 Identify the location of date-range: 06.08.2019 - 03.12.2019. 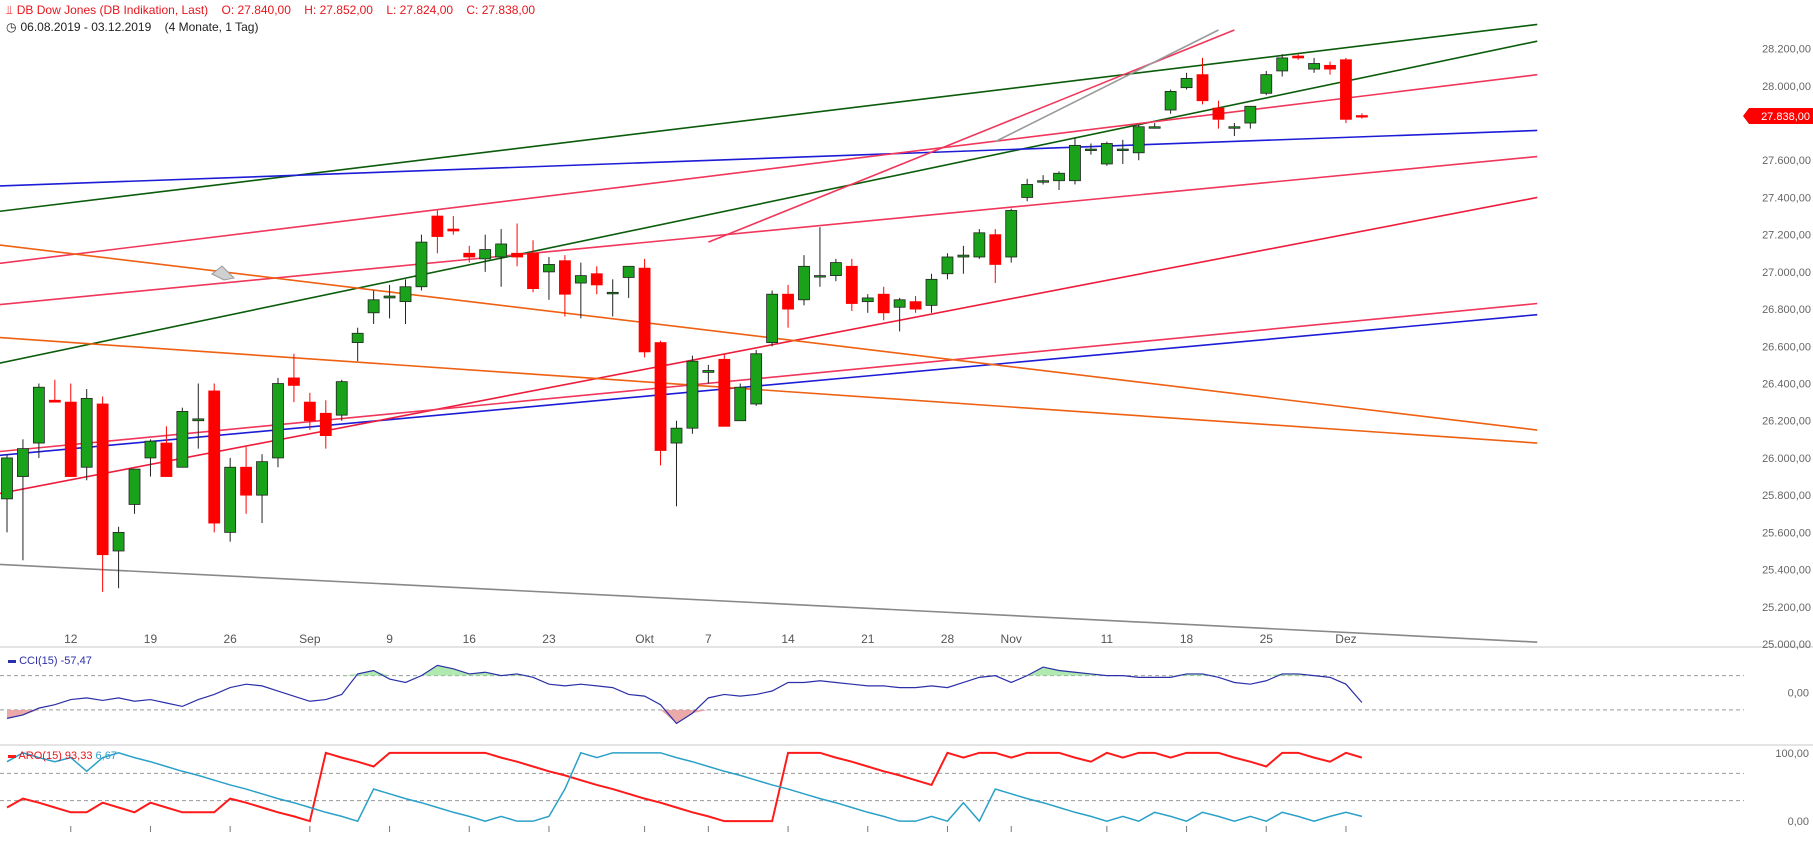
(86, 27).